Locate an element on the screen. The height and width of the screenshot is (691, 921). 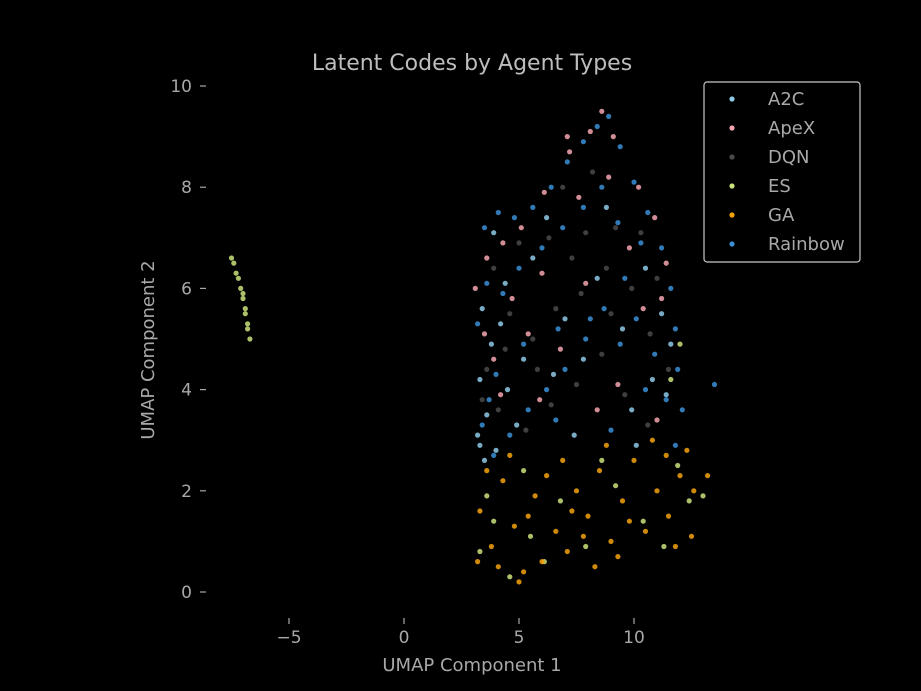
legend-item-dqn: DQN is located at coordinates (769, 157).